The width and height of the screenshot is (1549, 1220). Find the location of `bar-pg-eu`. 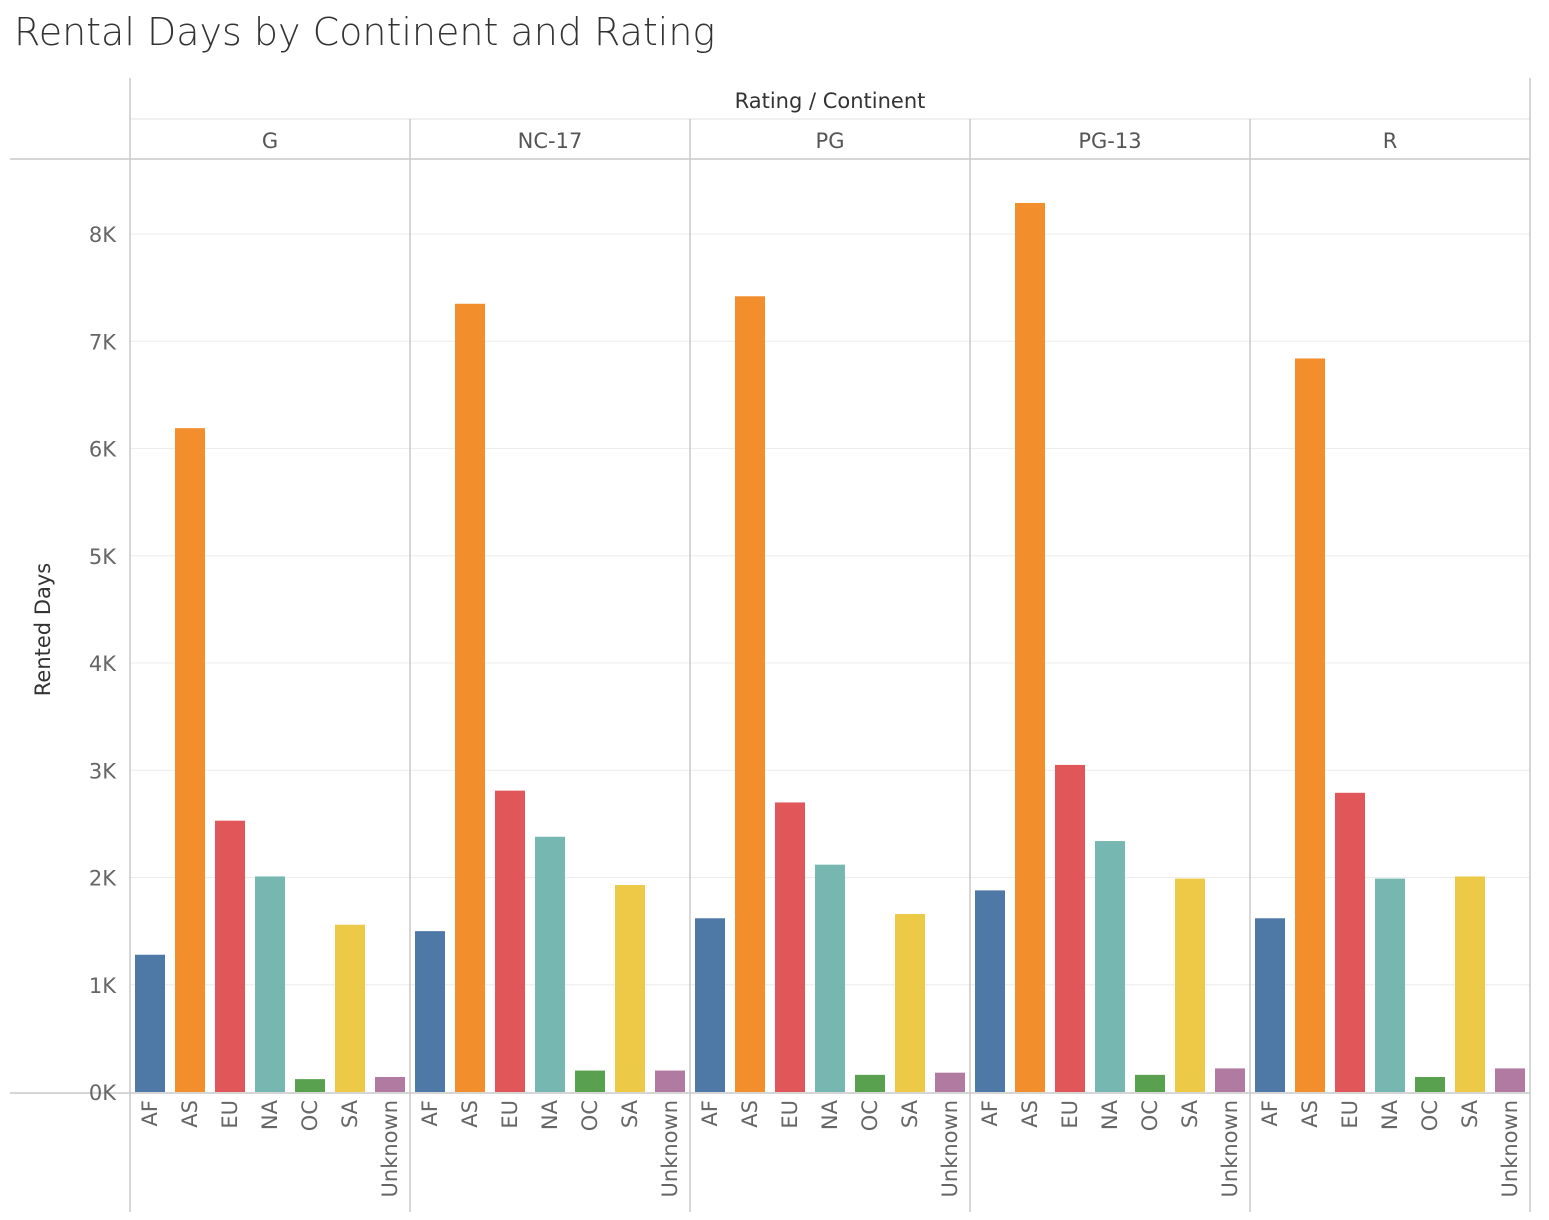

bar-pg-eu is located at coordinates (790, 947).